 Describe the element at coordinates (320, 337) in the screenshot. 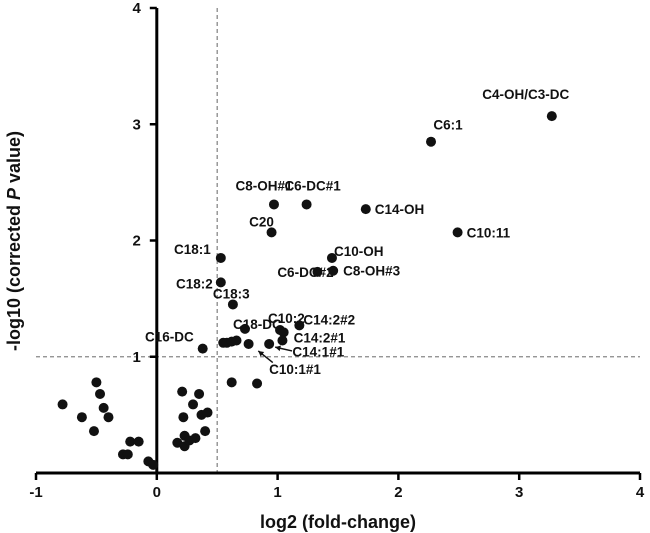

I see `point-label: C14:2#1` at that location.